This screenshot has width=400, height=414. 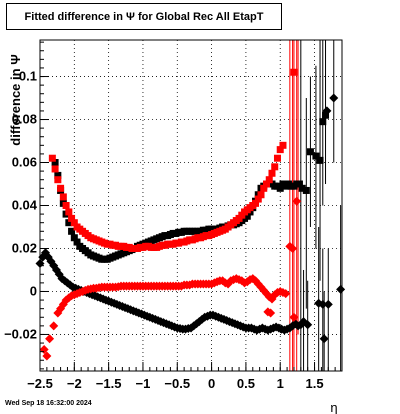 What do you see at coordinates (20, 333) in the screenshot?
I see `y-tick-label: −0.02` at bounding box center [20, 333].